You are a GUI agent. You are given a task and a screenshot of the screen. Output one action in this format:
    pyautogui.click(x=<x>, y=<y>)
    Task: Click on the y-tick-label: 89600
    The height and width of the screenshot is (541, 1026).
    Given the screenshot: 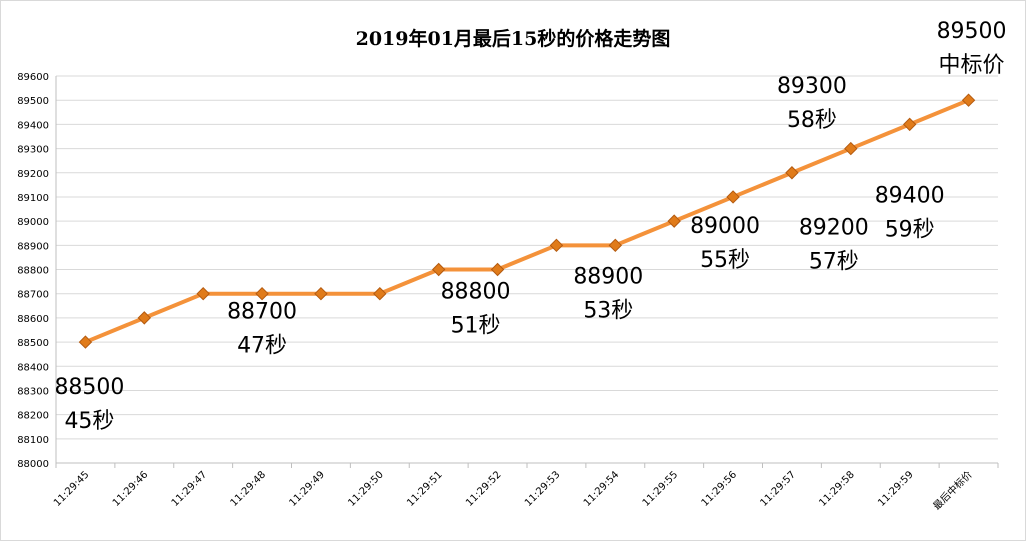 What is the action you would take?
    pyautogui.click(x=33, y=77)
    